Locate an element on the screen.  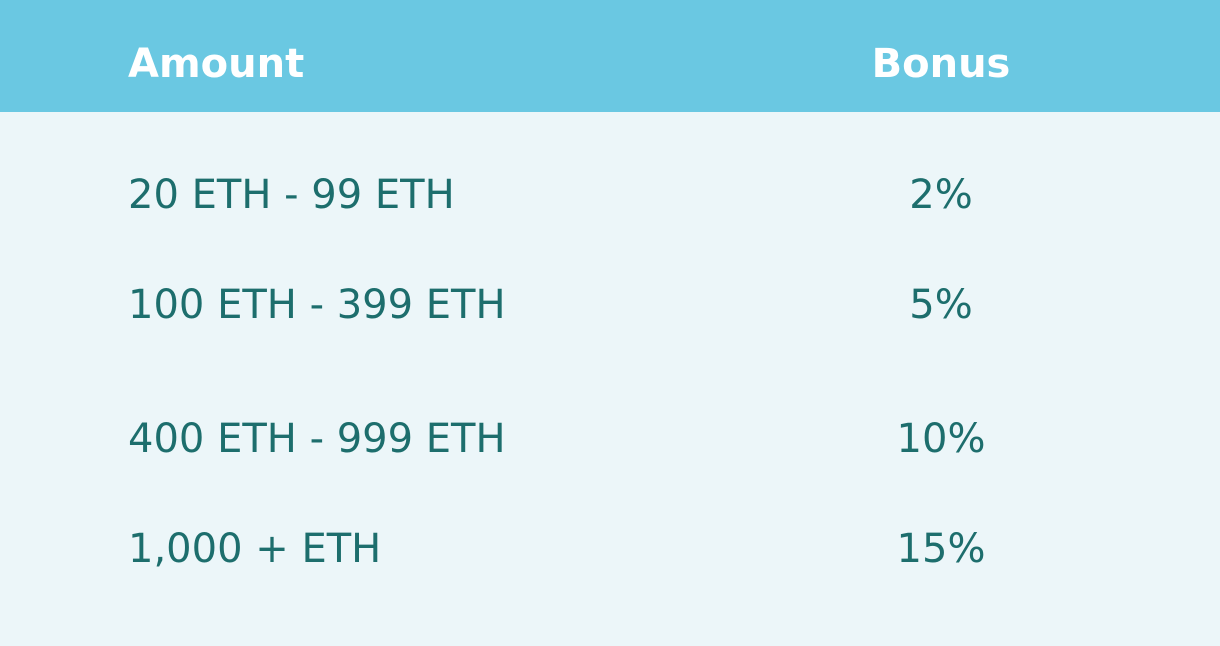
amount-cell: 100 ETH - 399 ETH is located at coordinates (317, 305).